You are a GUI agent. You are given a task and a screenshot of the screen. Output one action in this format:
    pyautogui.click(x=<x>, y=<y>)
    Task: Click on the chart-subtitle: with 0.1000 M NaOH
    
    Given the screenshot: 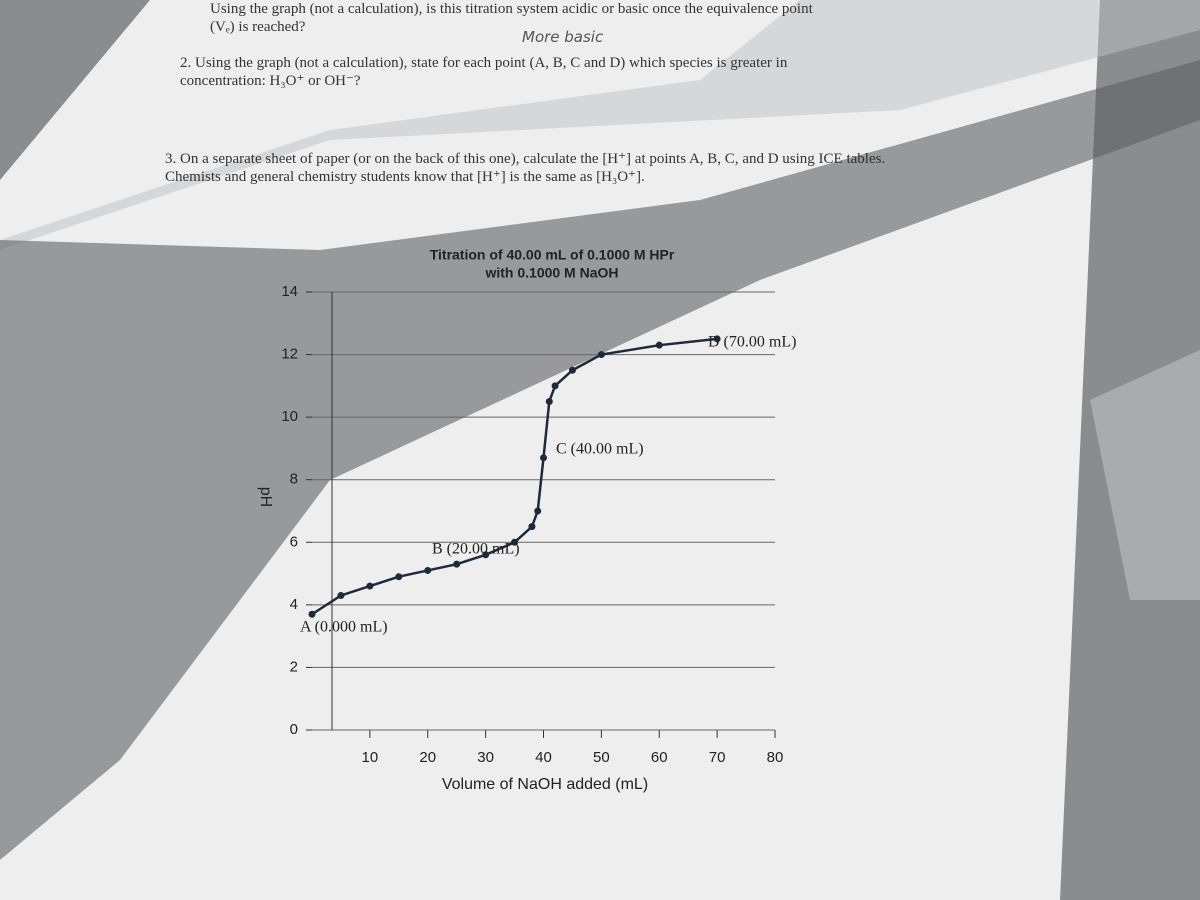 What is the action you would take?
    pyautogui.click(x=551, y=273)
    